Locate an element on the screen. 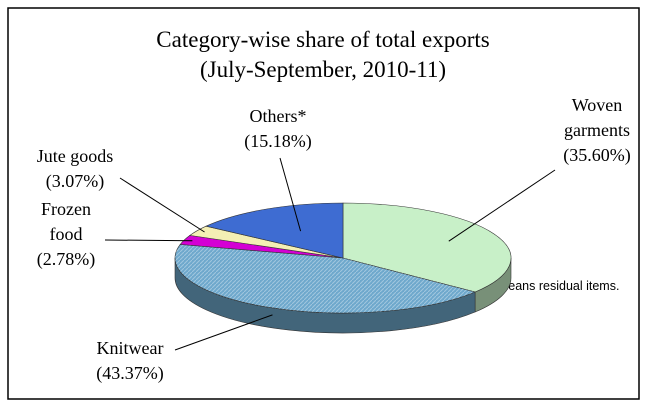 The height and width of the screenshot is (407, 647). slice-label: Frozen food is located at coordinates (66, 221).